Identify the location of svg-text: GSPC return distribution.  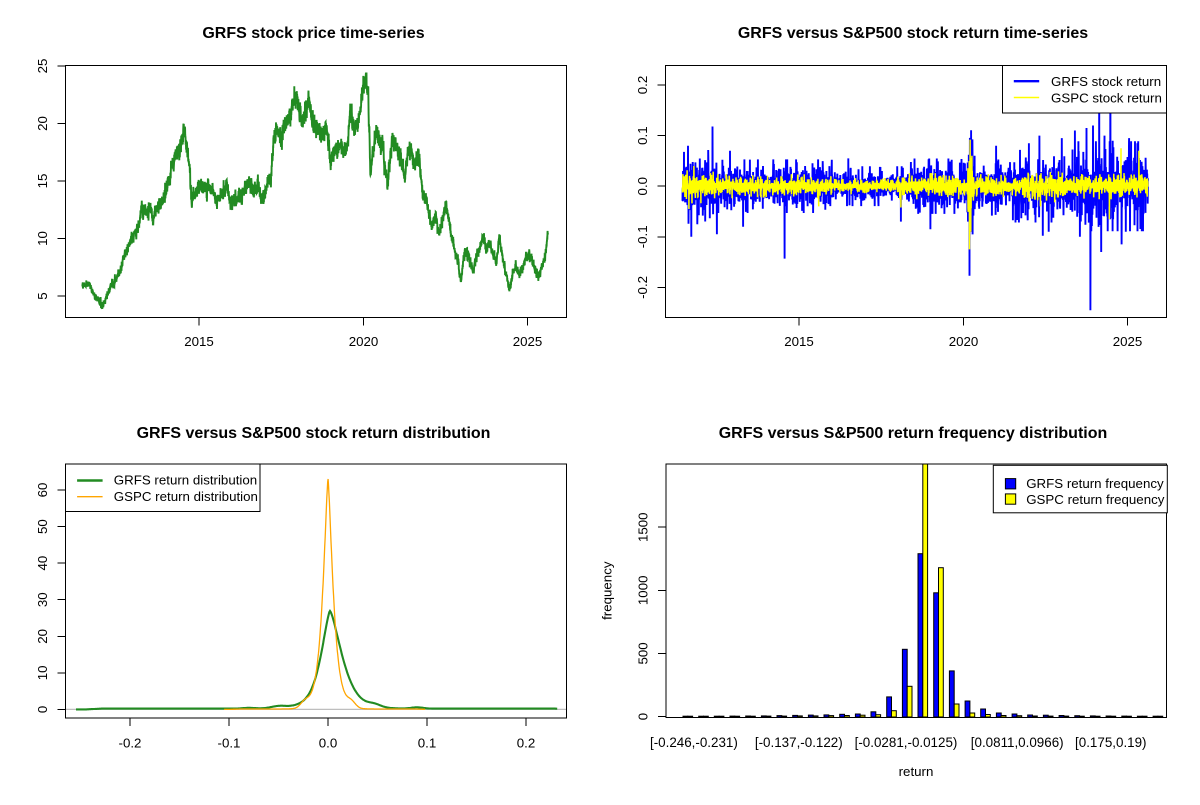
(186, 496).